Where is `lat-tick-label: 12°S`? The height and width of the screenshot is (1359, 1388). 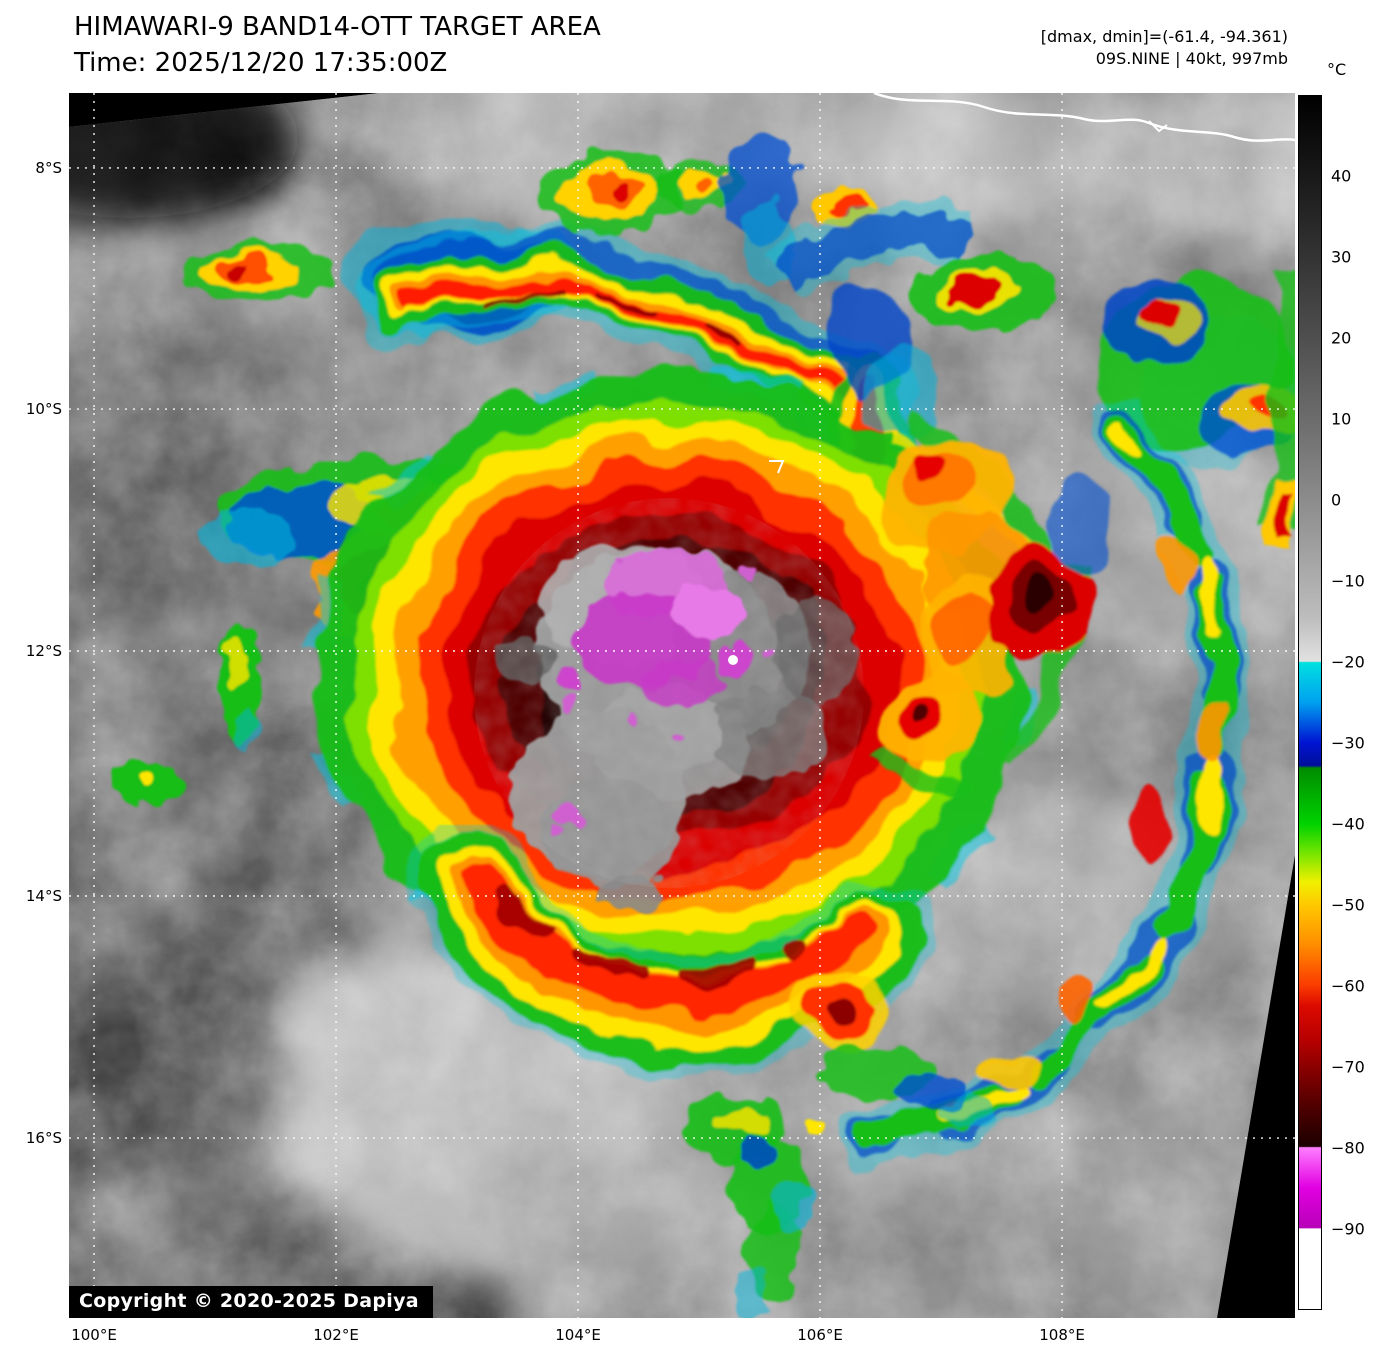 lat-tick-label: 12°S is located at coordinates (43, 650).